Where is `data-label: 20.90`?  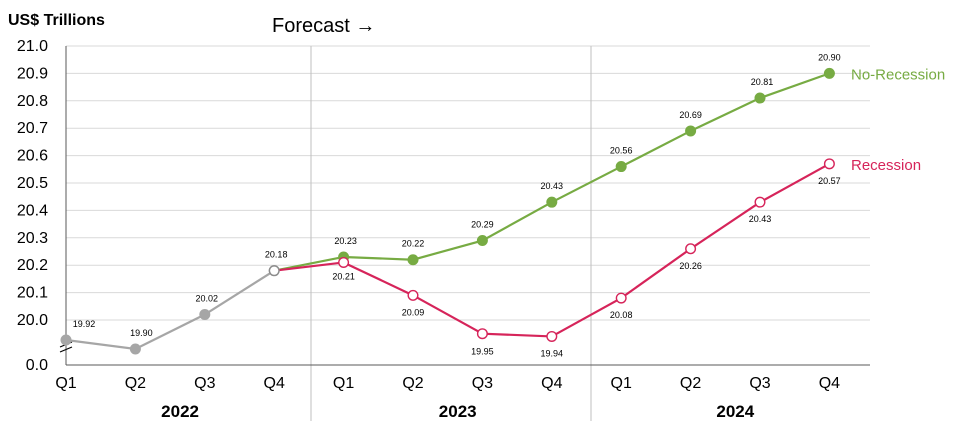 data-label: 20.90 is located at coordinates (829, 57).